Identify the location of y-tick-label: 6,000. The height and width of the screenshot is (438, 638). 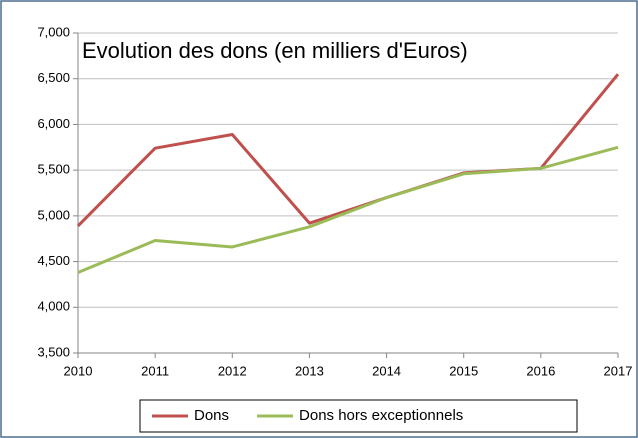
(53, 123).